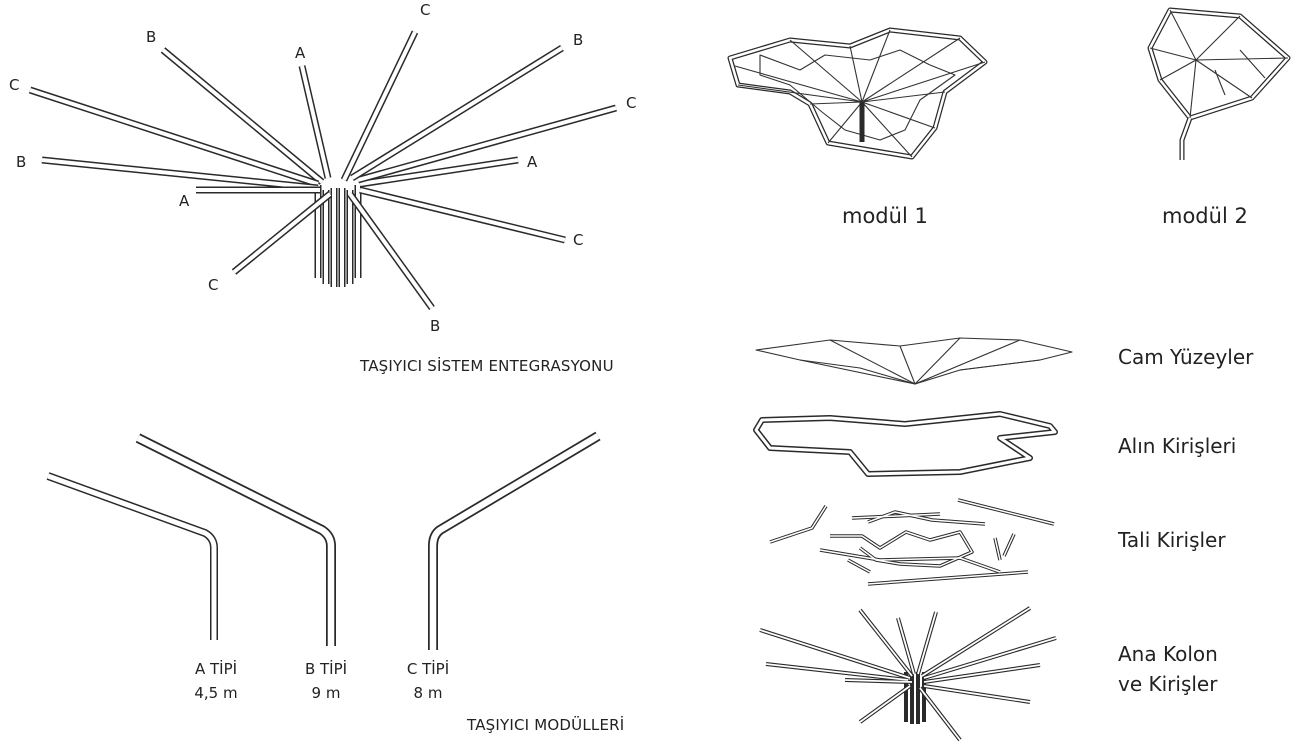 This screenshot has width=1300, height=742. Describe the element at coordinates (1168, 669) in the screenshot. I see `layer-label-main-structure: Ana Kolon ve Kirişler` at that location.